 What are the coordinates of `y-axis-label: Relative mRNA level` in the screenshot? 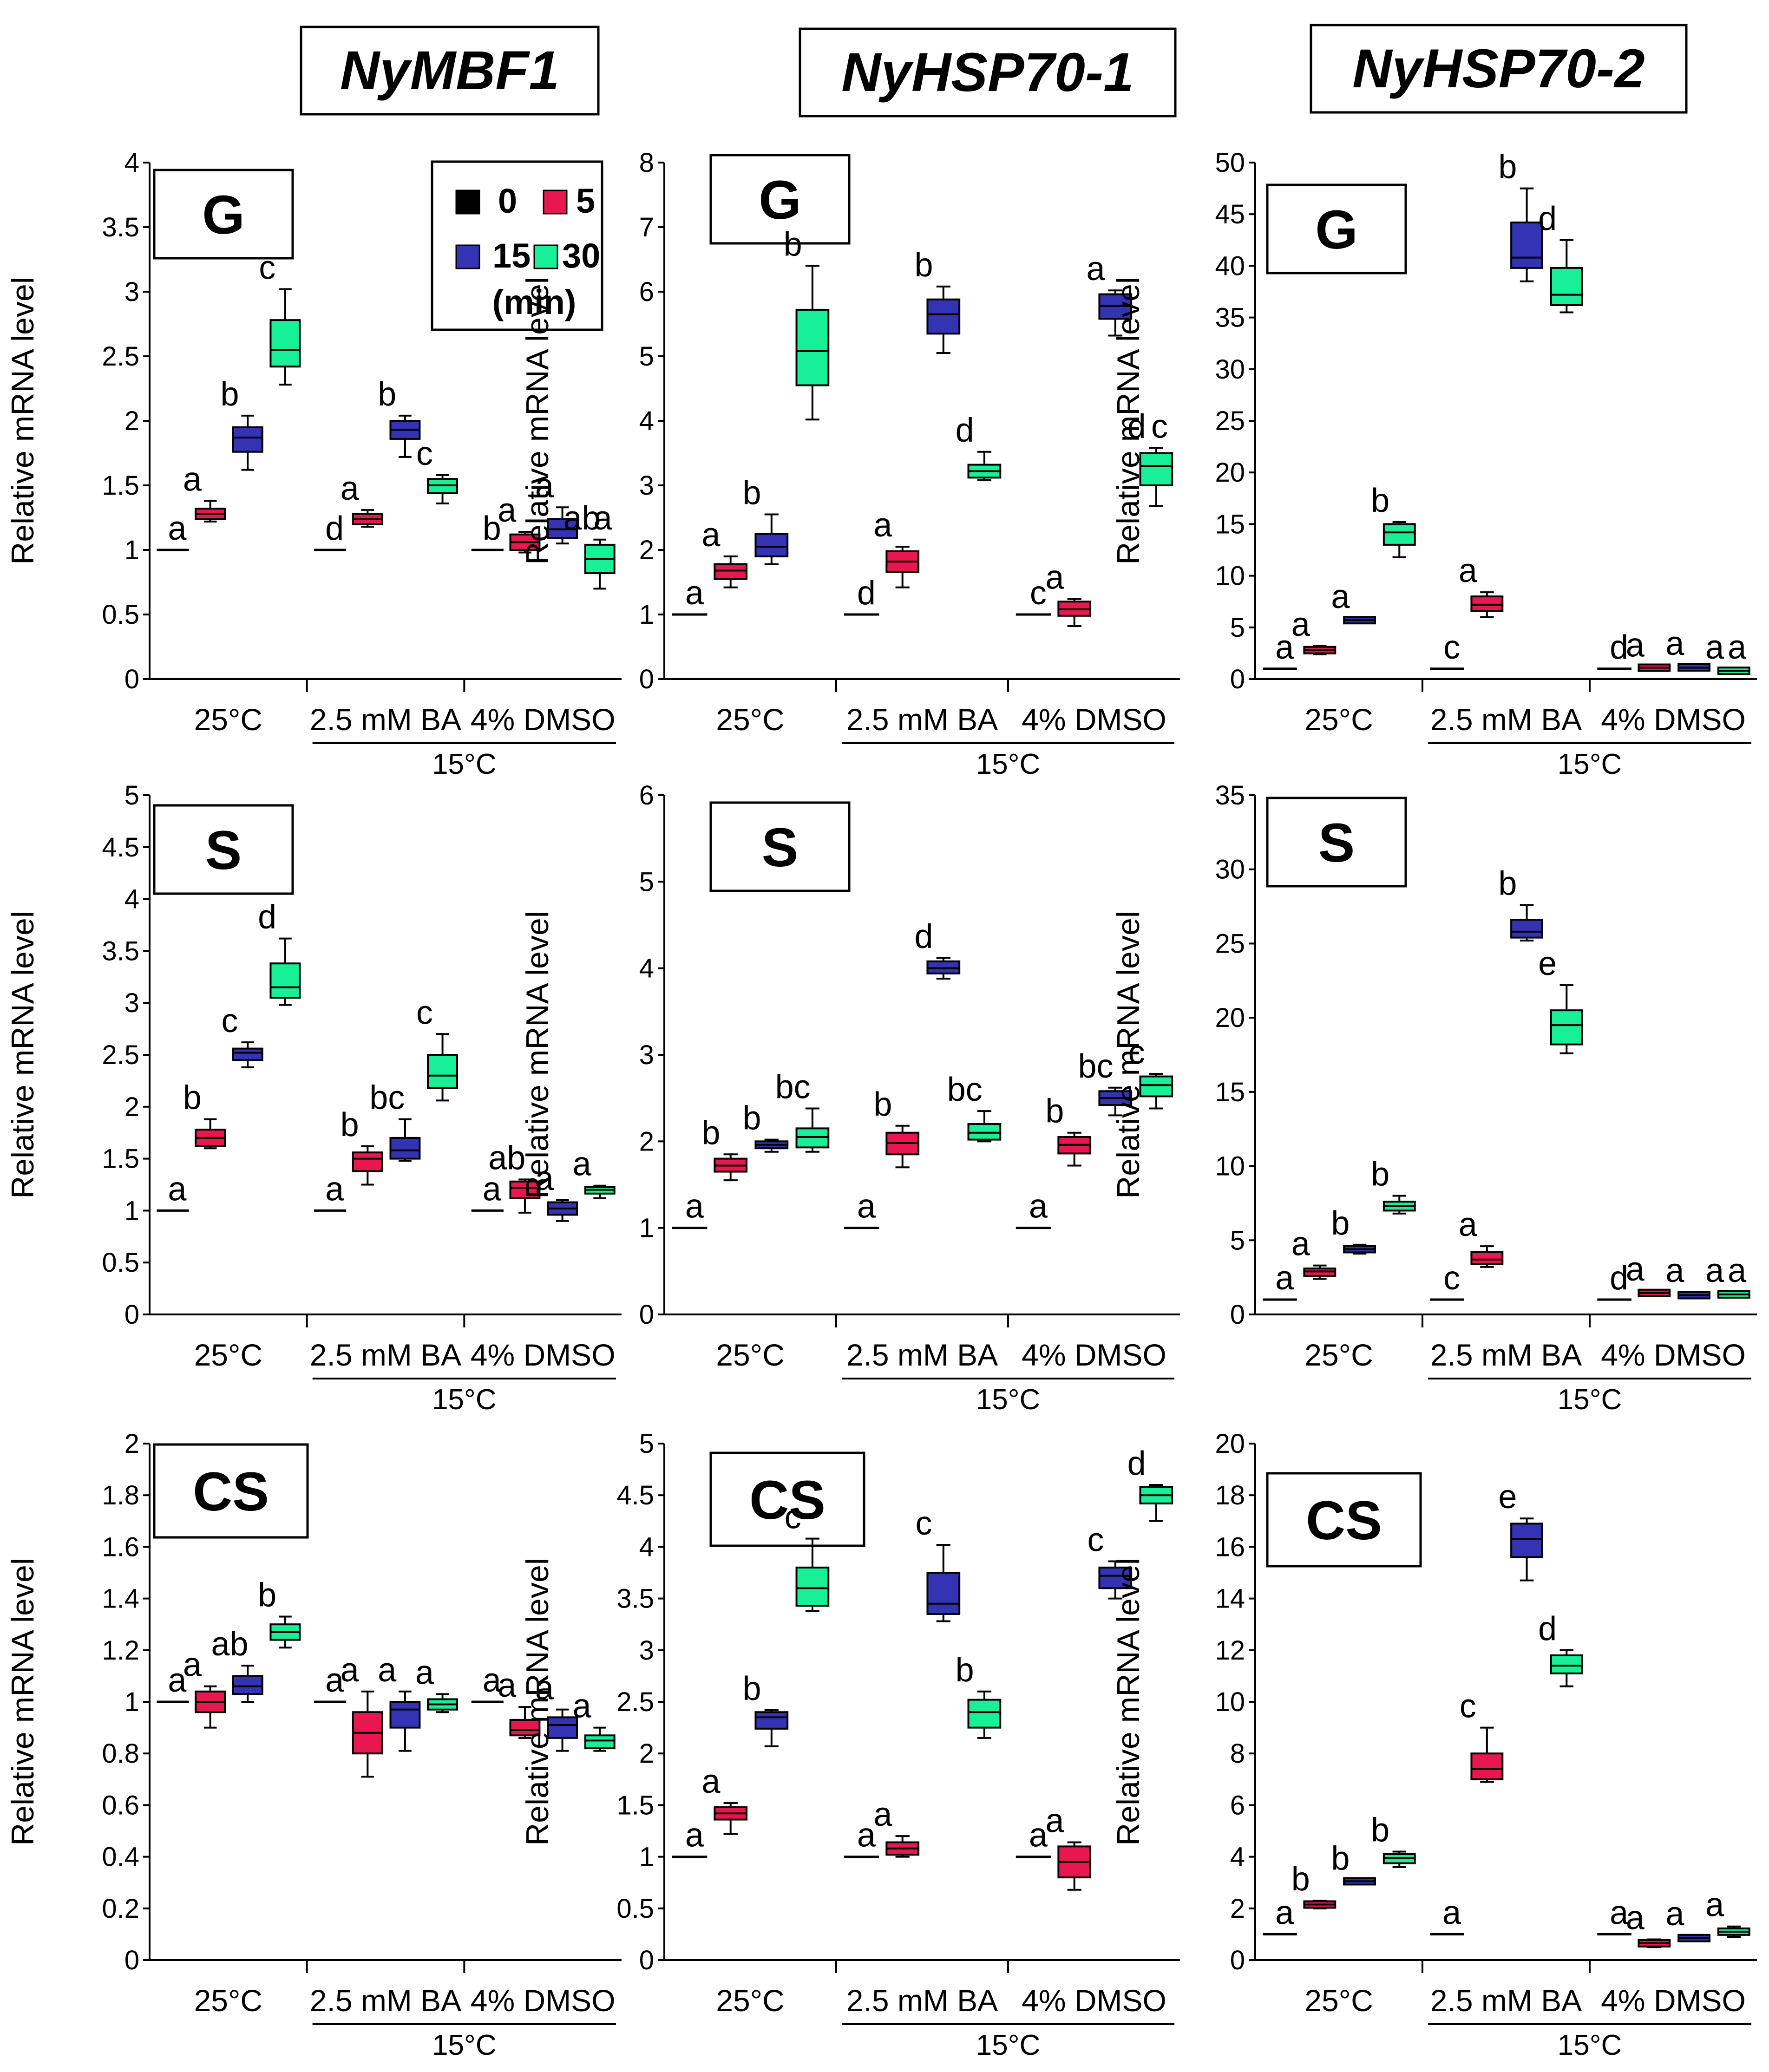 It's located at (1128, 1055).